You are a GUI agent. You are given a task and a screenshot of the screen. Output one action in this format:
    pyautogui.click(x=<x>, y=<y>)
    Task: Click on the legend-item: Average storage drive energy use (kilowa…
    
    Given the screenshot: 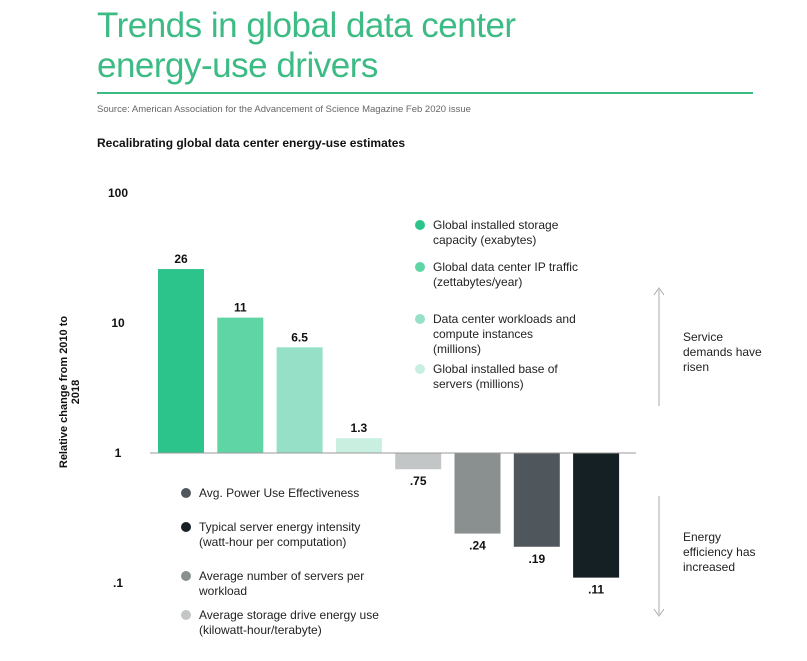 What is the action you would take?
    pyautogui.click(x=282, y=623)
    